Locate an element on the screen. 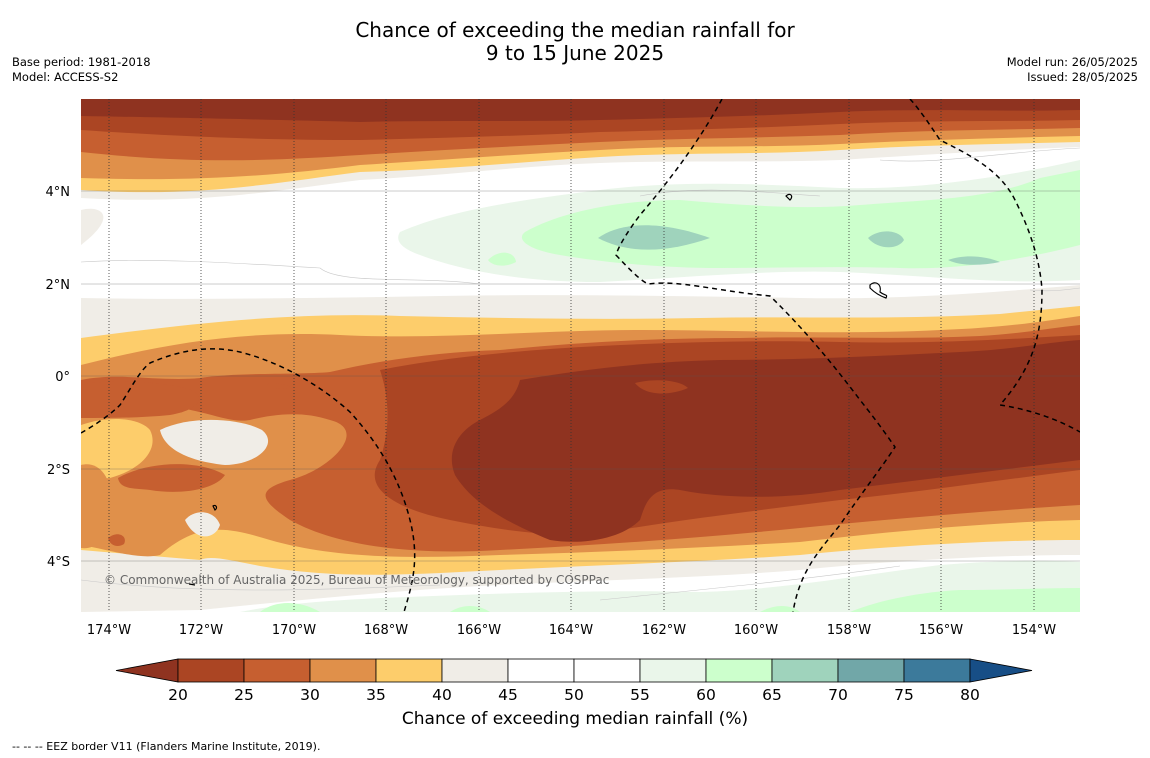 This screenshot has height=758, width=1150. lat-label: 0° is located at coordinates (62, 377).